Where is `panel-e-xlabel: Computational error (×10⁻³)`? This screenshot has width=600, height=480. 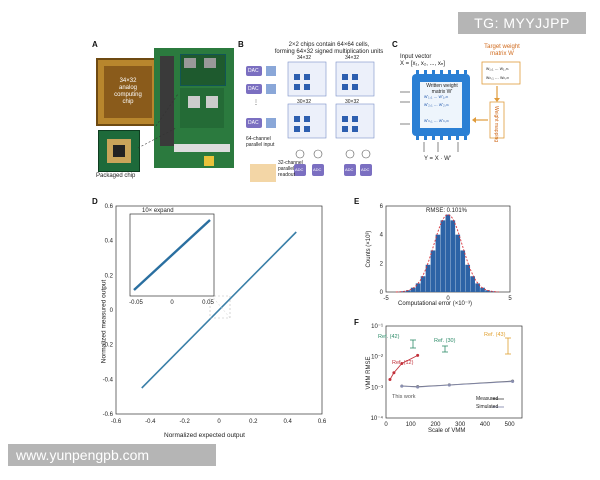
panel-e-xlabel: Computational error (×10⁻³) is located at coordinates (435, 304).